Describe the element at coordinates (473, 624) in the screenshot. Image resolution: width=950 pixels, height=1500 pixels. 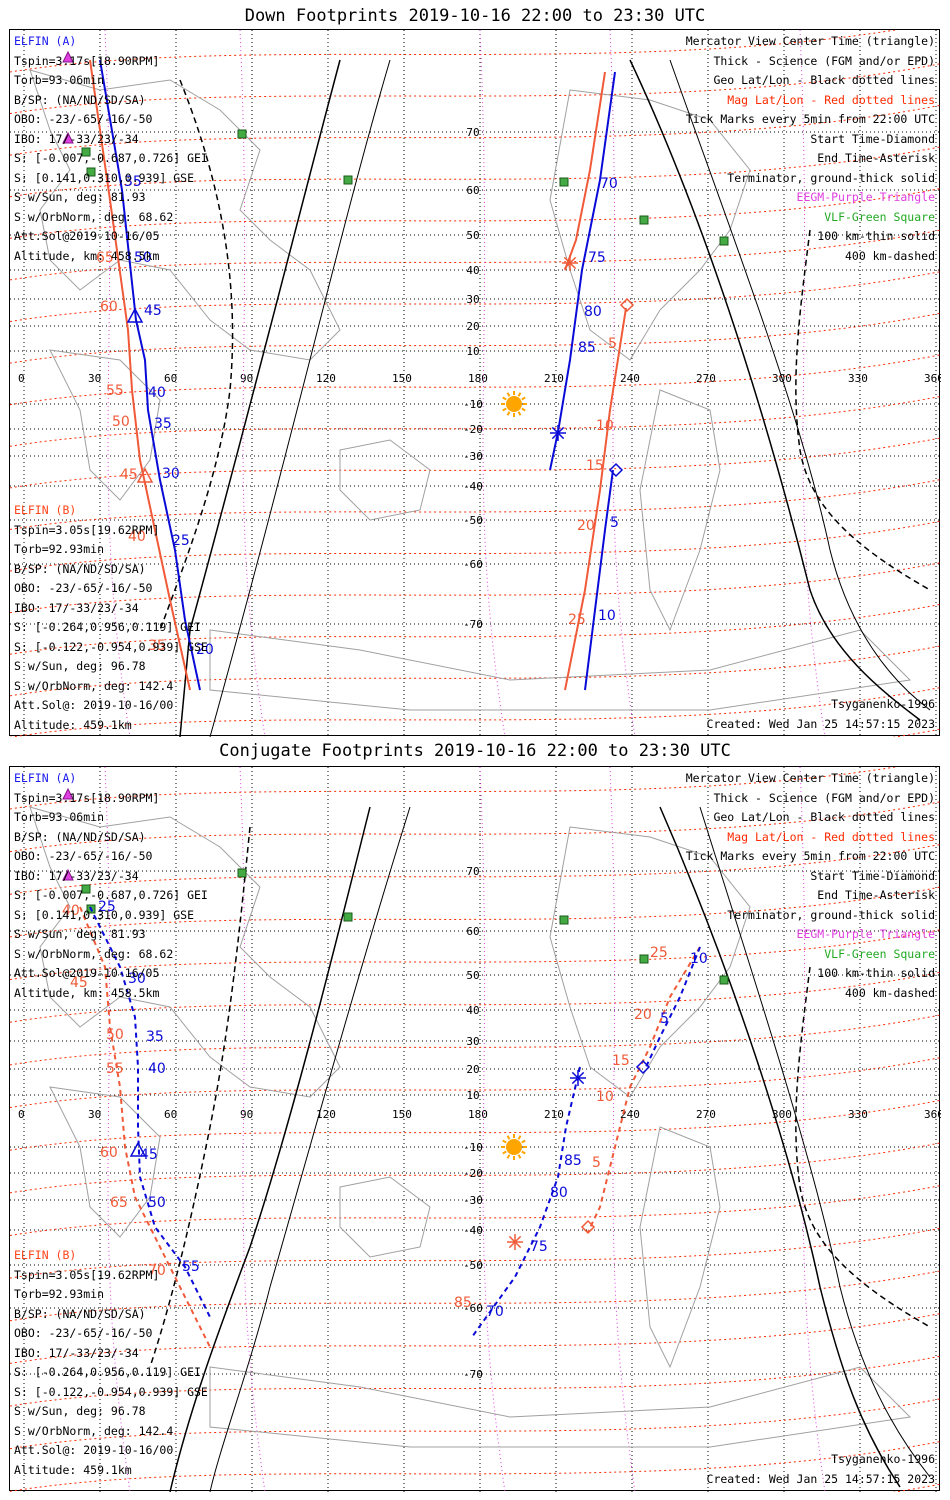
I see `lat-tick-label: -70` at that location.